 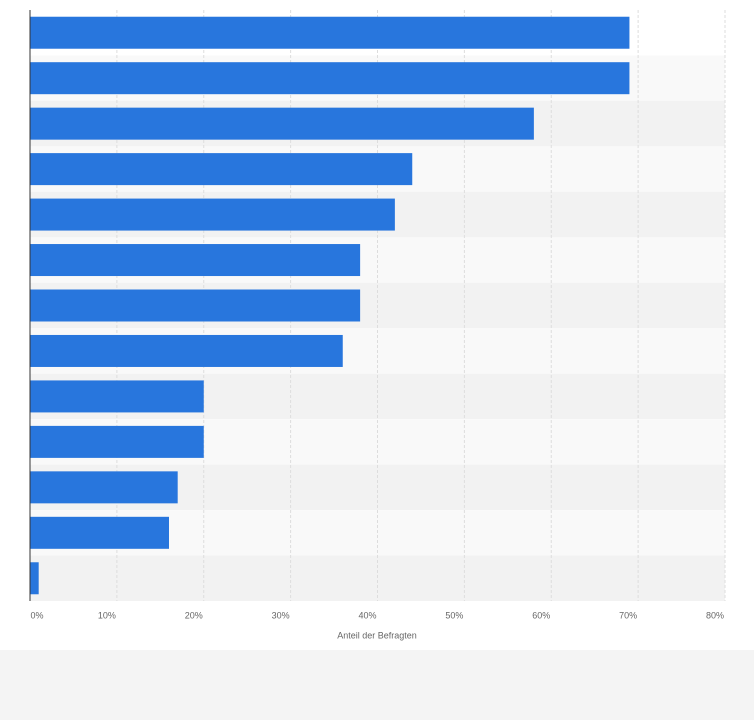 What do you see at coordinates (194, 615) in the screenshot?
I see `x-tick-label: 20%` at bounding box center [194, 615].